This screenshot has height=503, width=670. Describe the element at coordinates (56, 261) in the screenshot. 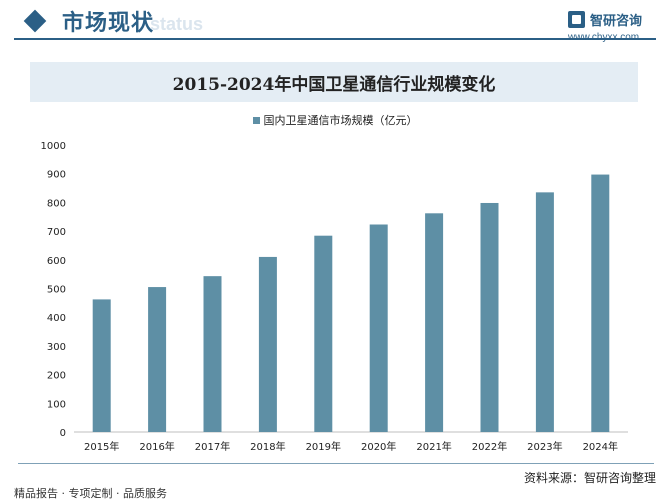

I see `y-tick-label: 600` at that location.